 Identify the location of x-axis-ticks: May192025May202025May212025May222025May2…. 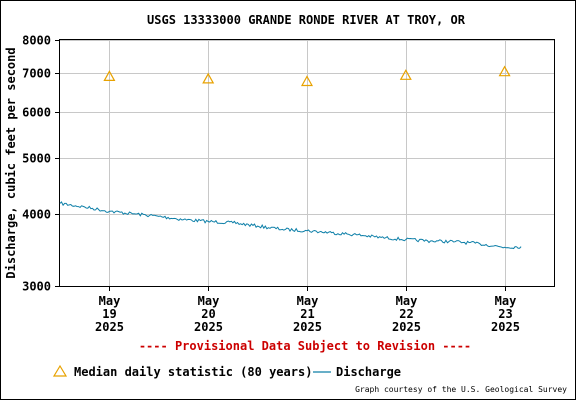
(307, 310).